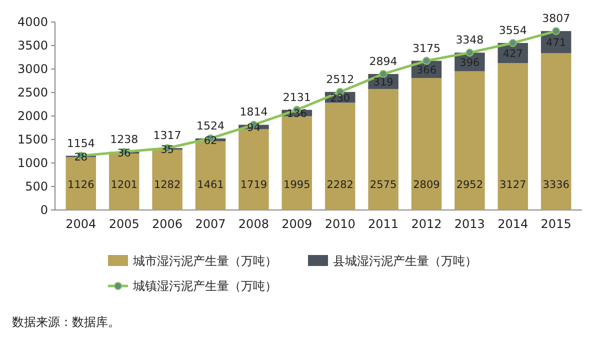  What do you see at coordinates (512, 54) in the screenshot?
I see `data-label: 427` at bounding box center [512, 54].